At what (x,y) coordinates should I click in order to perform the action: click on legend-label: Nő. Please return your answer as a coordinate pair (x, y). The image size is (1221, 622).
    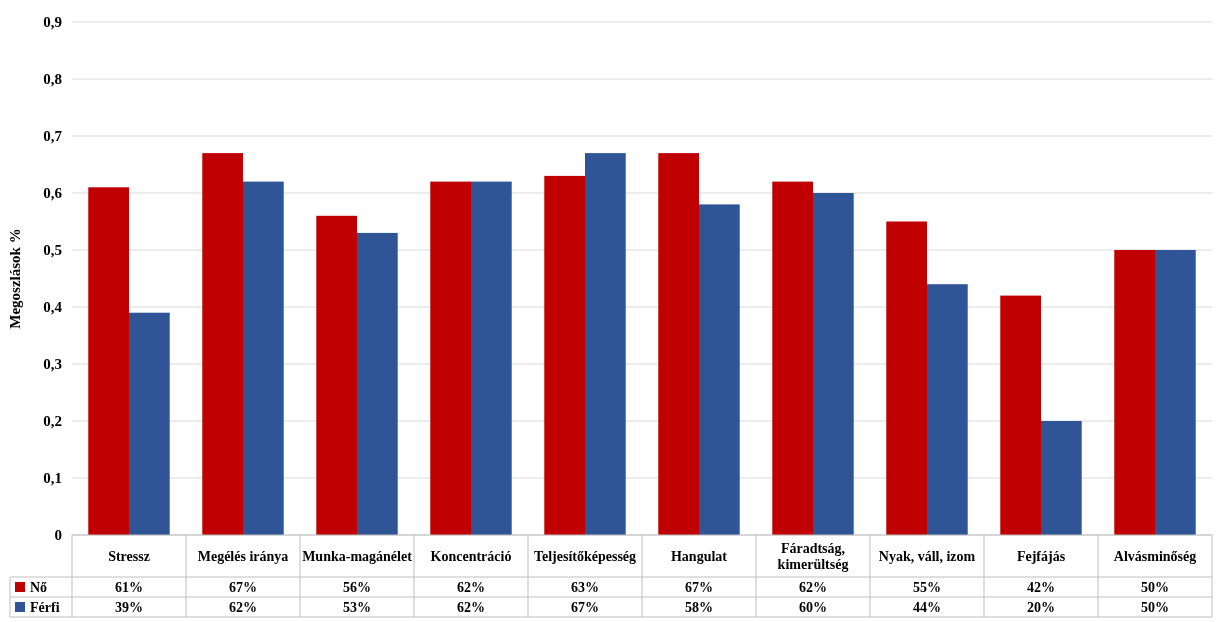
    Looking at the image, I should click on (39, 587).